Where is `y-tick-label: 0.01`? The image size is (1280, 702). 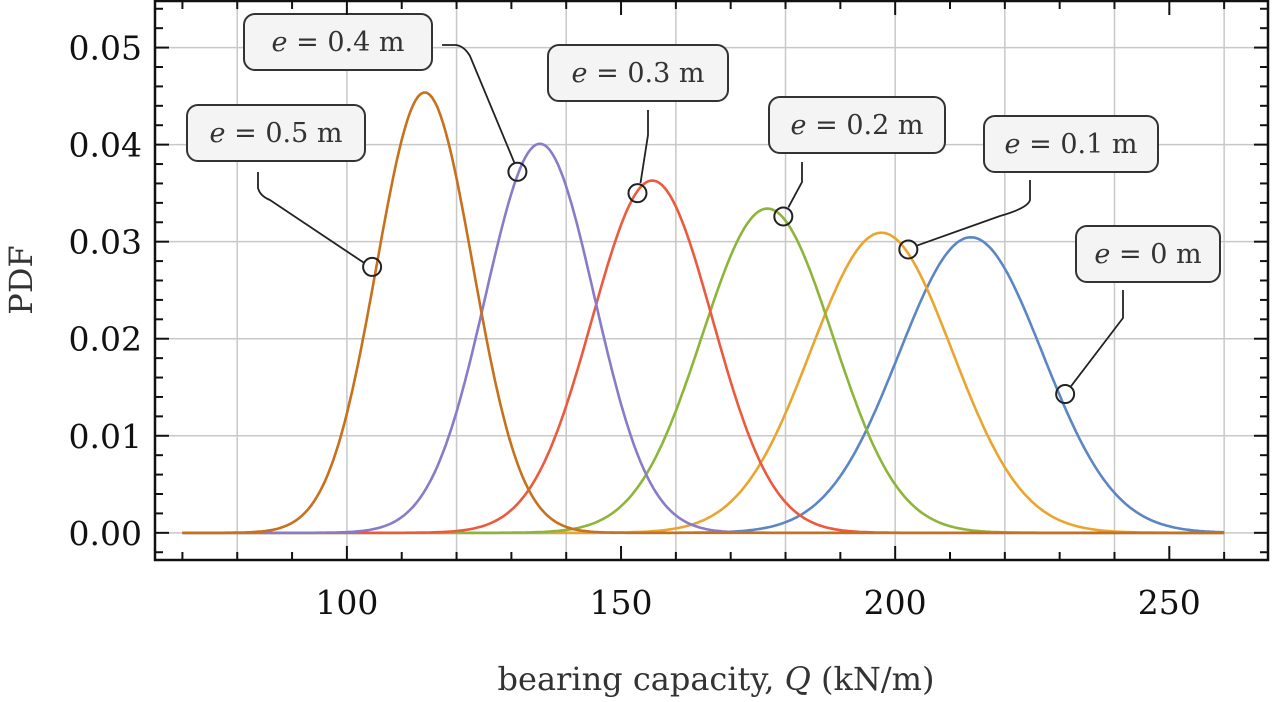 y-tick-label: 0.01 is located at coordinates (105, 436).